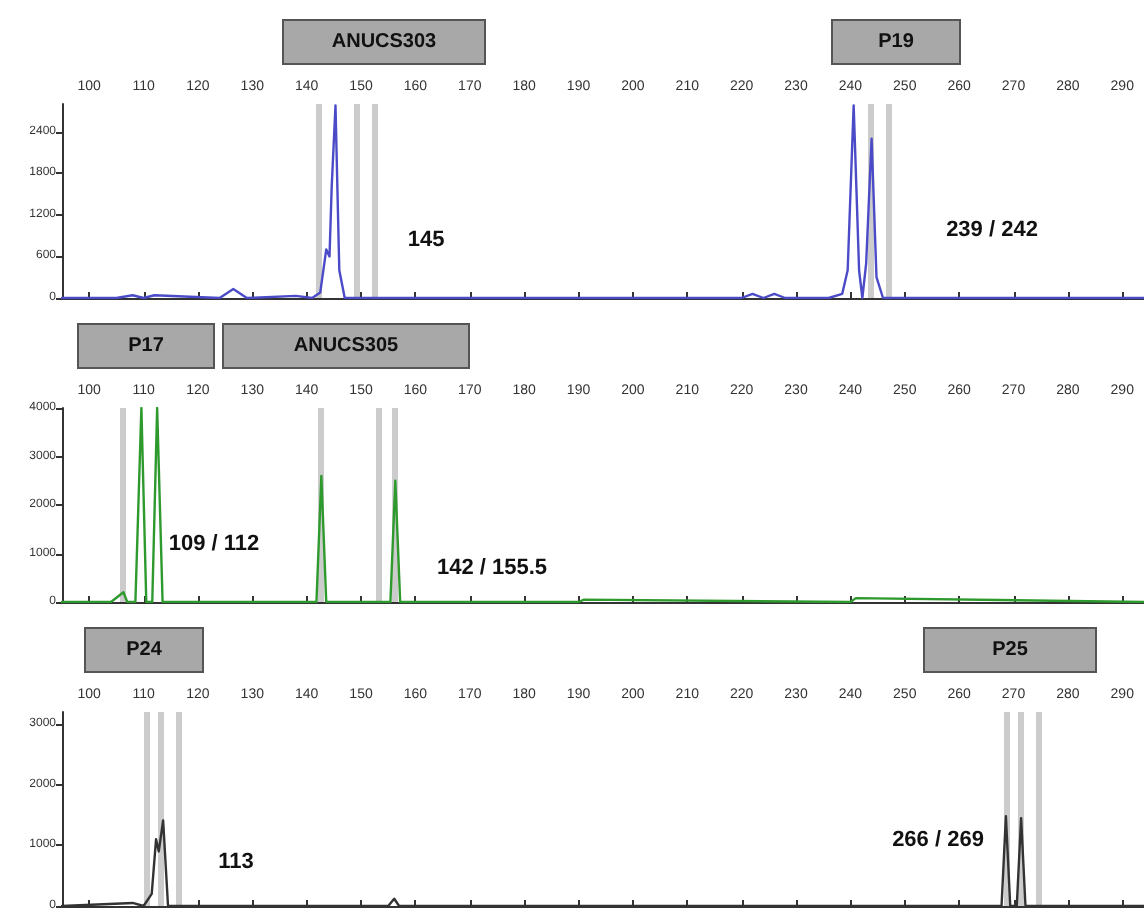 This screenshot has width=1144, height=914. What do you see at coordinates (938, 840) in the screenshot?
I see `annotation: 266 / 269` at bounding box center [938, 840].